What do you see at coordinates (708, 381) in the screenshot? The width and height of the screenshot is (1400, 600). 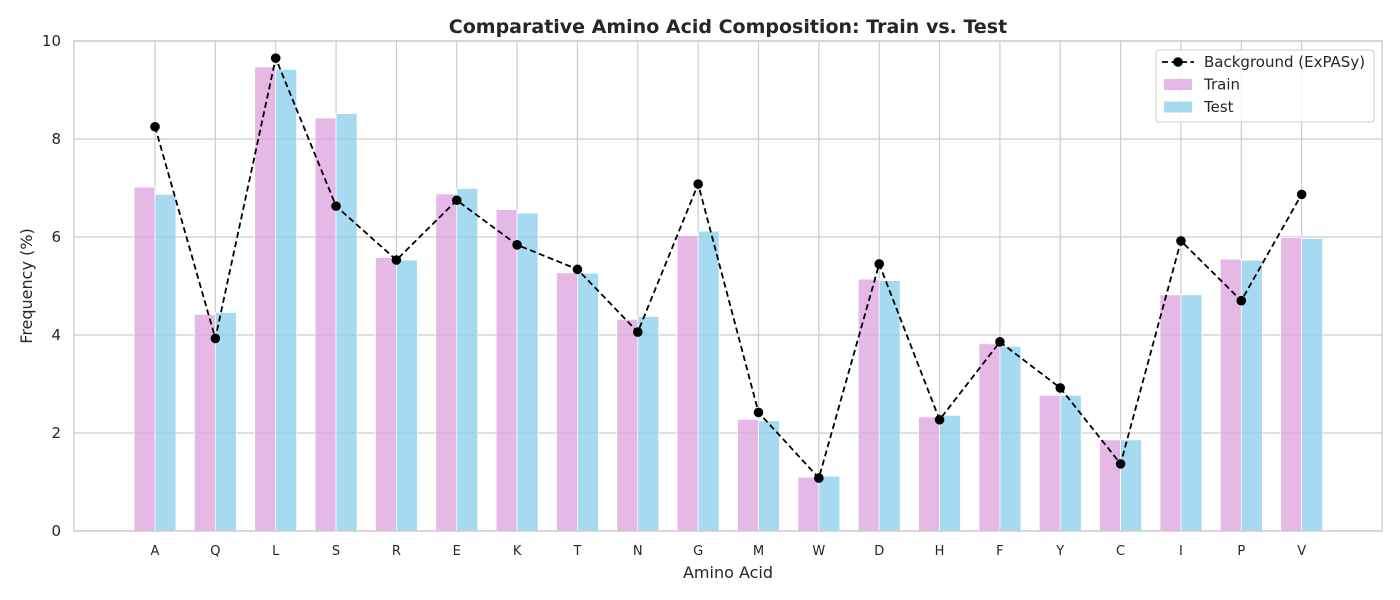 I see `test-bar-G` at bounding box center [708, 381].